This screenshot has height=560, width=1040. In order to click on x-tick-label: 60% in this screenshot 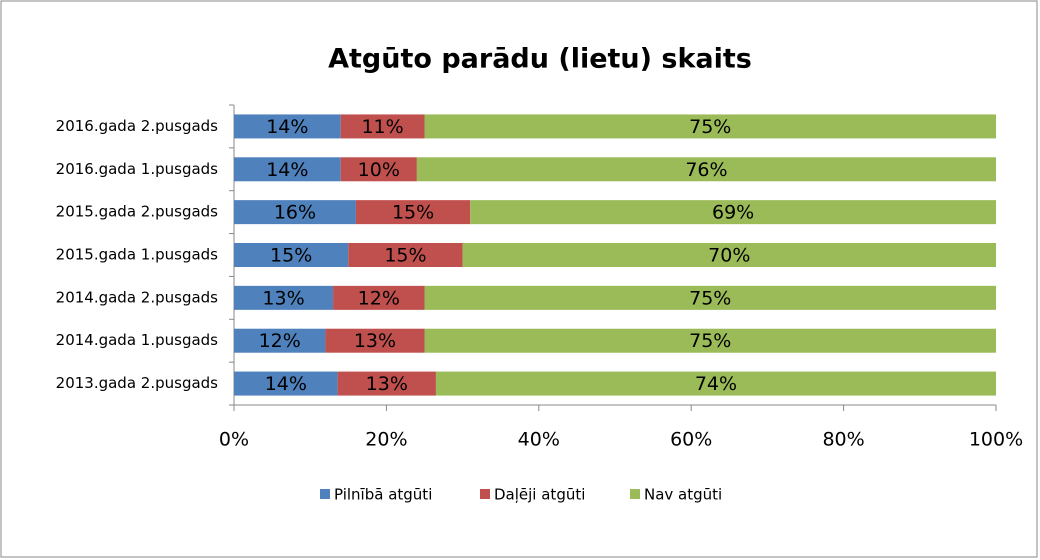, I will do `click(691, 440)`.